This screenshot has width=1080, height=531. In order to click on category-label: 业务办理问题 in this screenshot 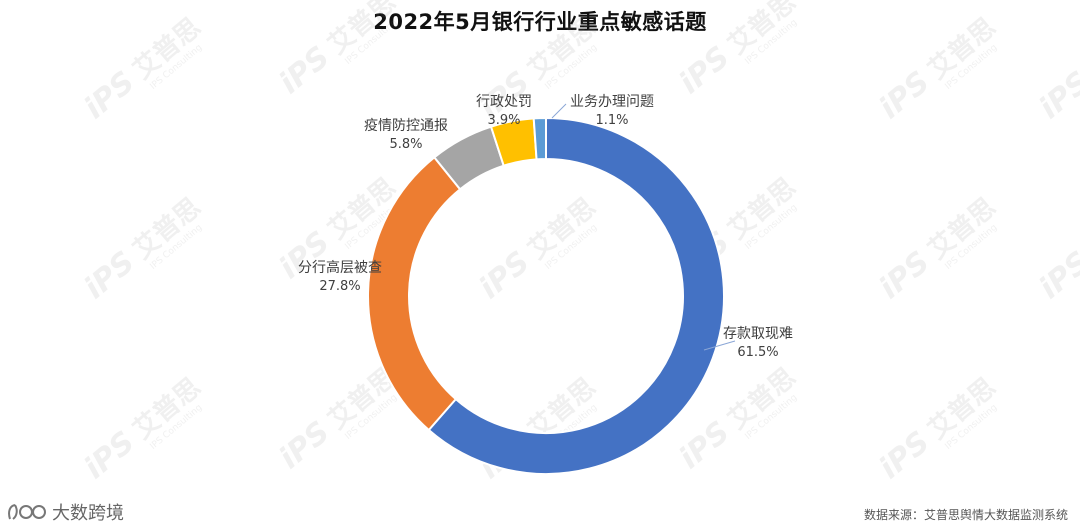, I will do `click(612, 102)`.